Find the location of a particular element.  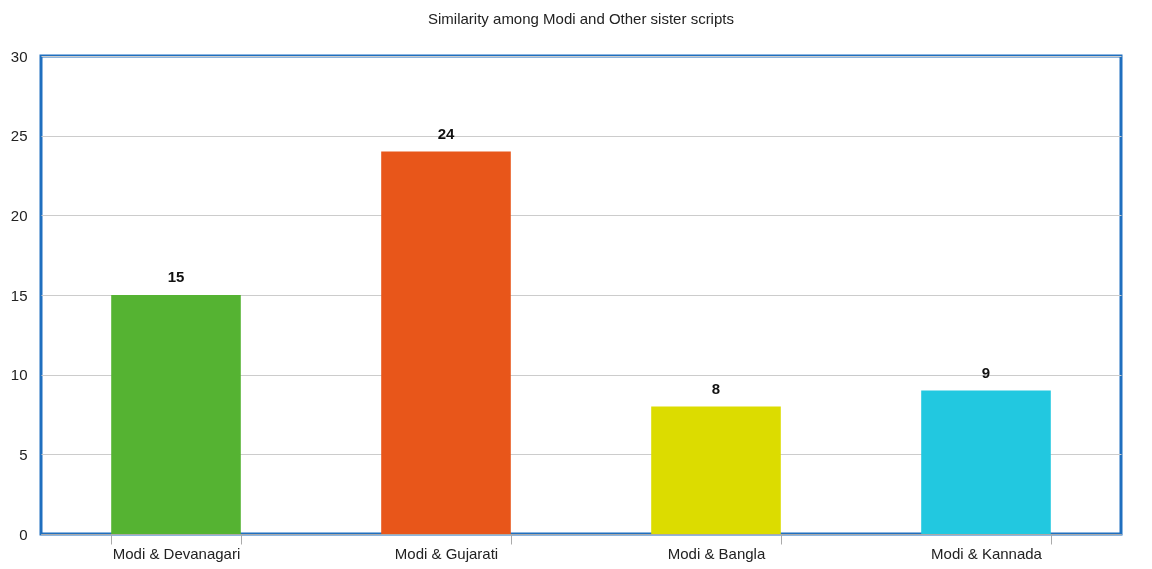

y-tick-label: 10 is located at coordinates (19, 375).